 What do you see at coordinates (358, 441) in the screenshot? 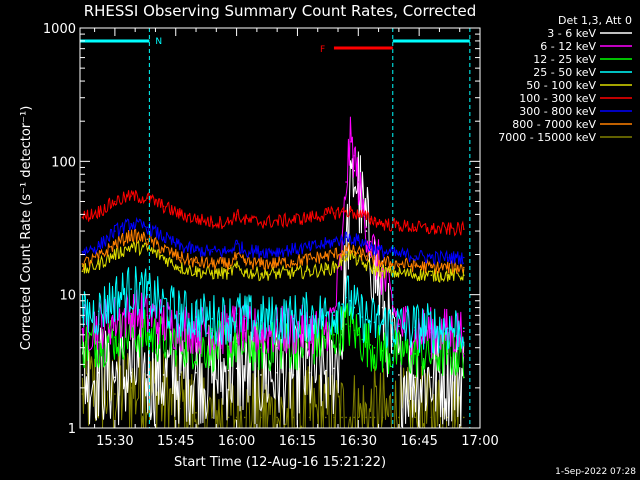
I see `x-tick-label: 16:30` at bounding box center [358, 441].